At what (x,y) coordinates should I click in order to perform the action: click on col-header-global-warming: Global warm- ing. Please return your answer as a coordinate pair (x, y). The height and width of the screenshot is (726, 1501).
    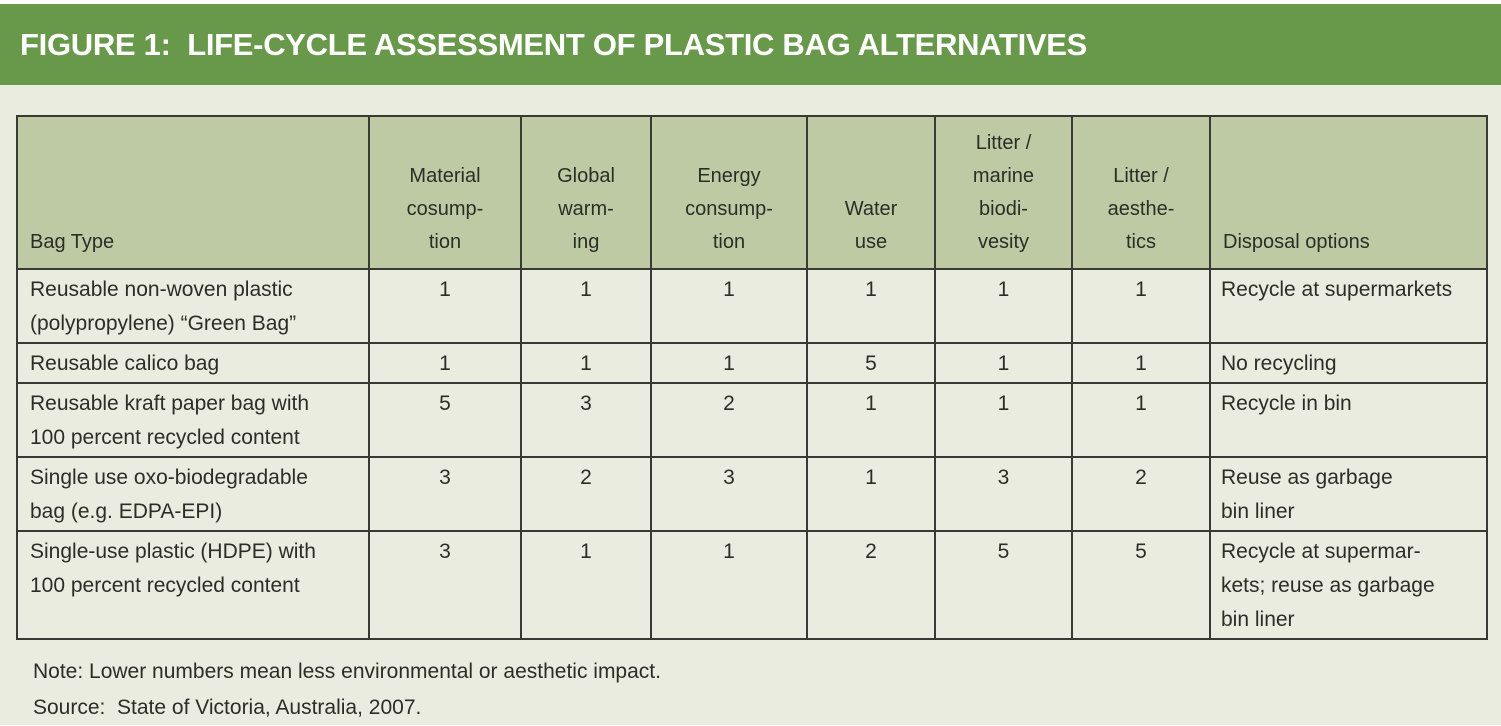
    Looking at the image, I should click on (586, 192).